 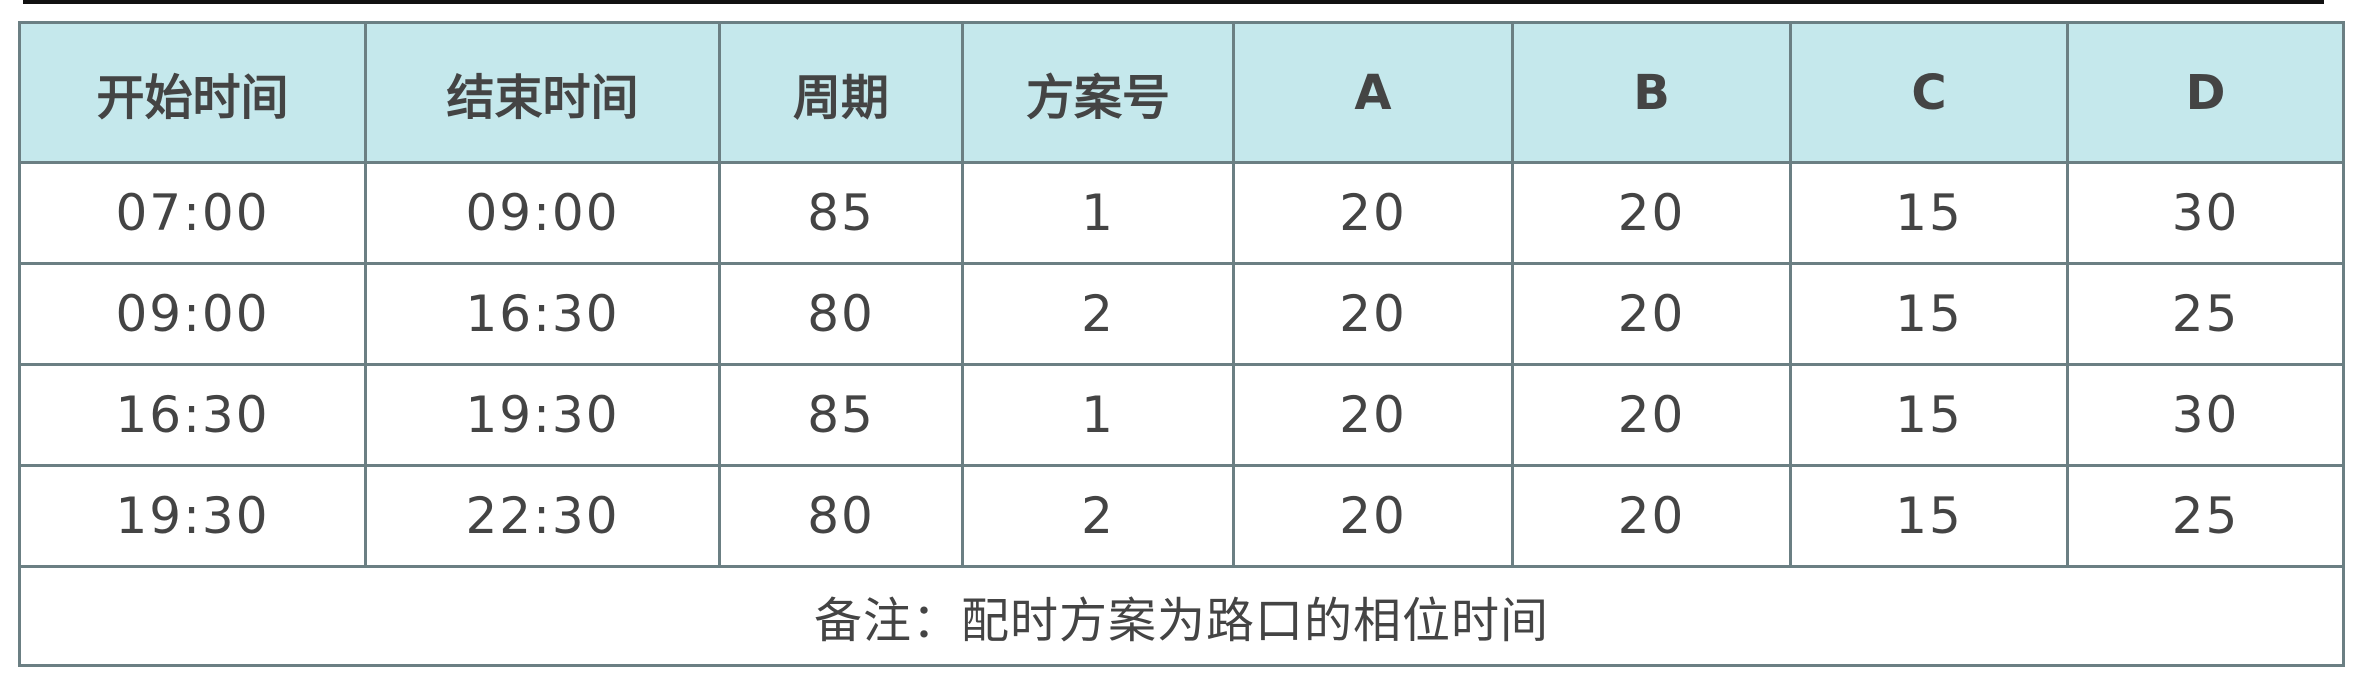 I want to click on table-cell: 22:30, so click(x=542, y=516).